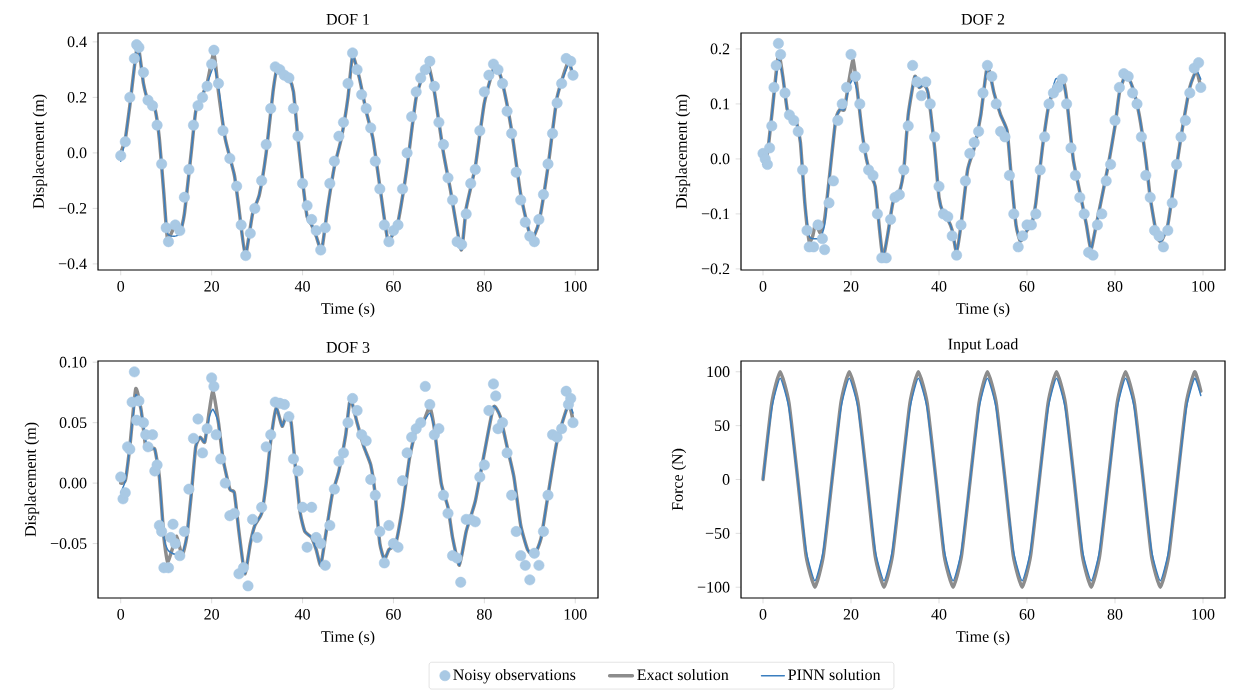 The image size is (1235, 698). What do you see at coordinates (834, 674) in the screenshot?
I see `legend-label: PINN solution` at bounding box center [834, 674].